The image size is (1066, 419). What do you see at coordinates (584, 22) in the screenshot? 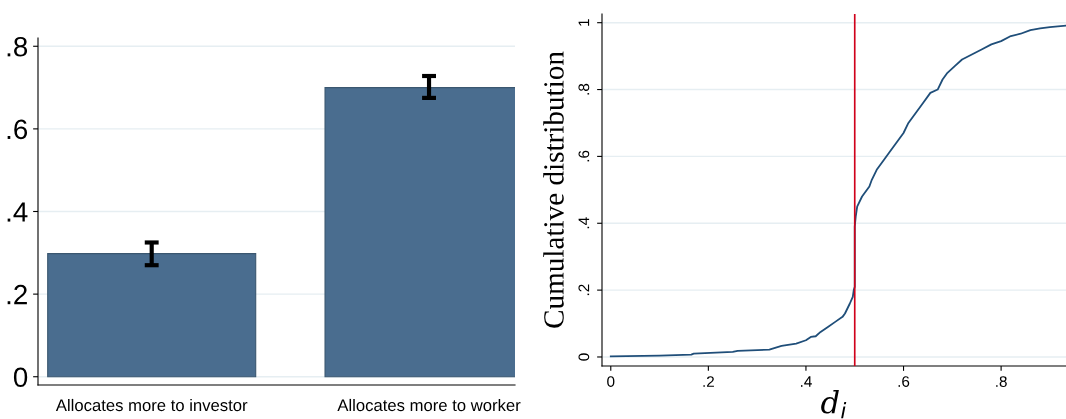
I see `y-tick-label: 1` at bounding box center [584, 22].